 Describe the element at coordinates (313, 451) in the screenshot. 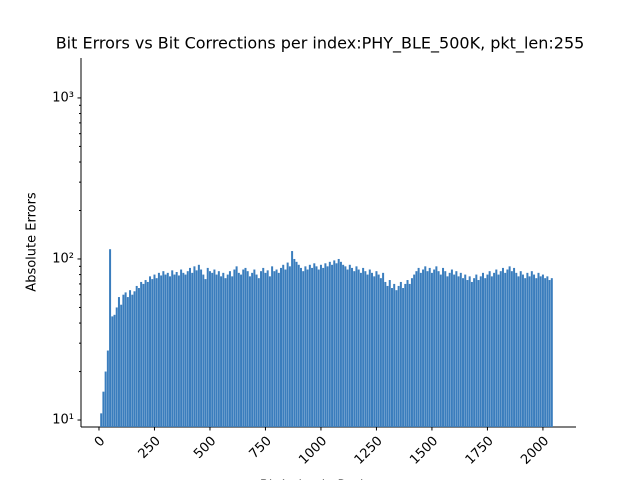

I see `x-tick-label: 1000` at that location.